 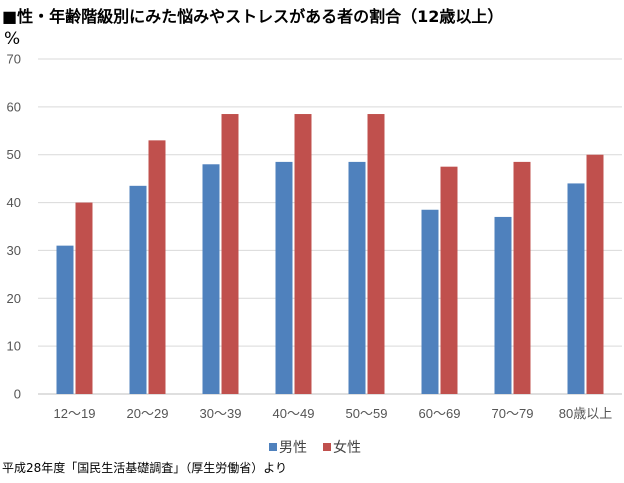 What do you see at coordinates (12, 39) in the screenshot?
I see `y-unit-label: %` at bounding box center [12, 39].